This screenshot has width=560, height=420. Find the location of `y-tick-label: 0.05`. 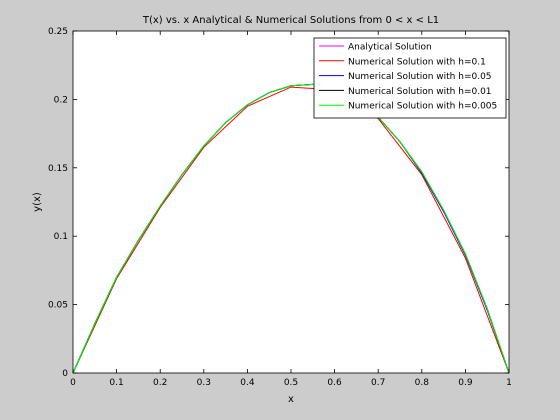

y-tick-label: 0.05 is located at coordinates (58, 306).